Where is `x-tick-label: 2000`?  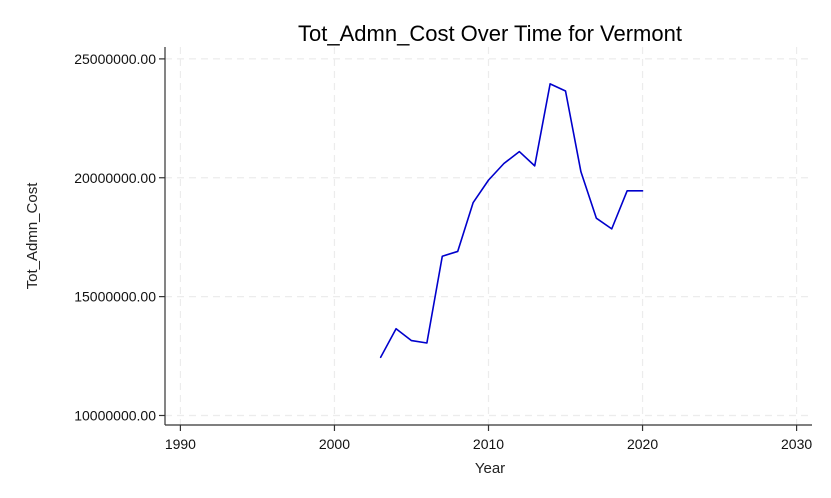
x-tick-label: 2000 is located at coordinates (334, 444).